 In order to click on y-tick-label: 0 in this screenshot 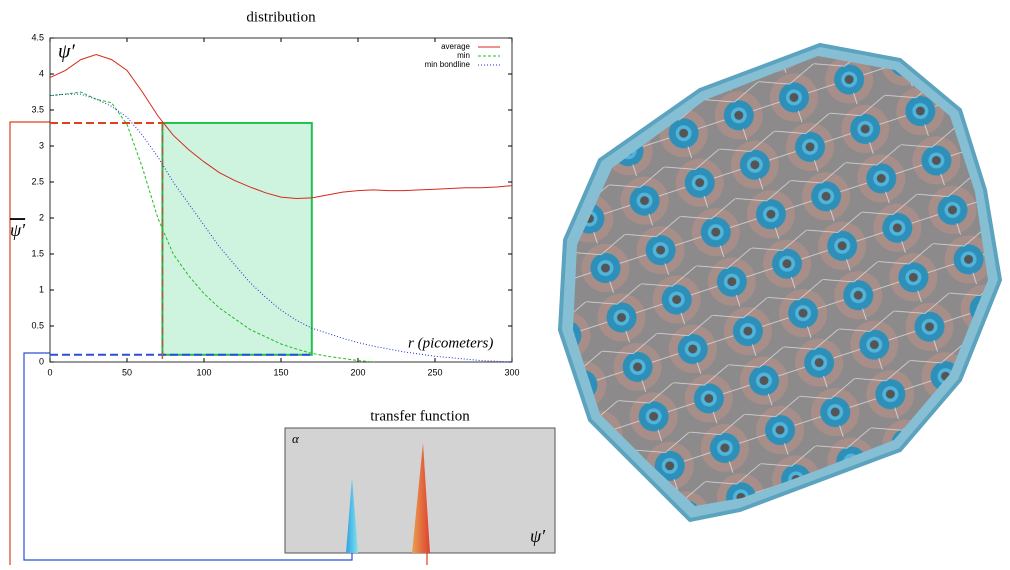, I will do `click(41, 361)`.